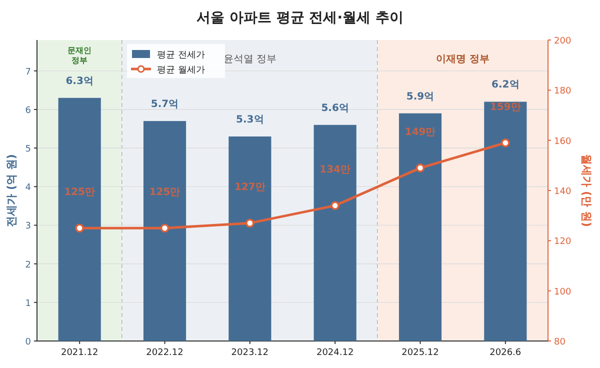  I want to click on data-label: 5.7억, so click(164, 104).